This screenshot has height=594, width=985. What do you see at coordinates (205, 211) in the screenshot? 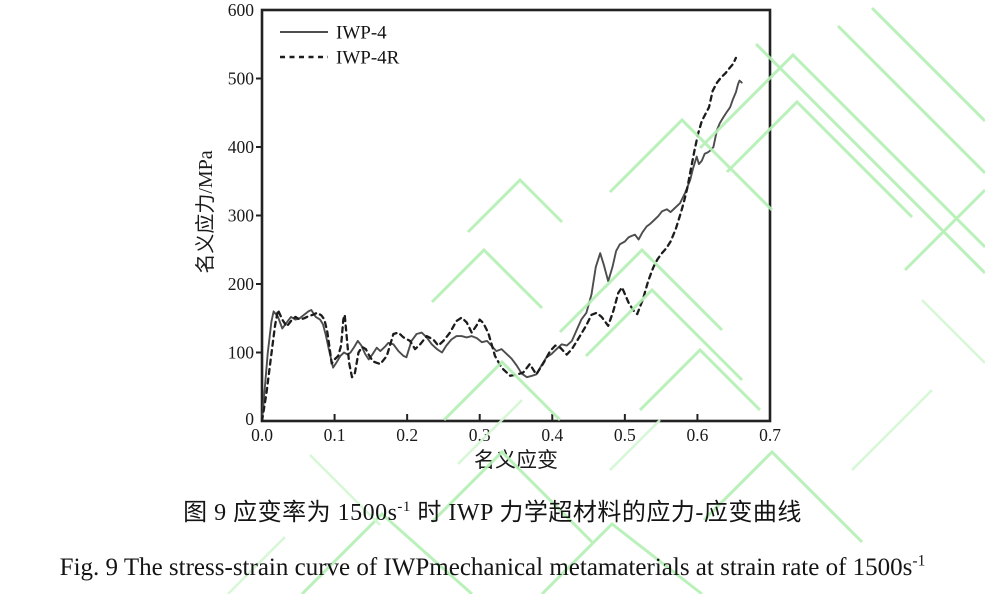
I see `y-axis-title: 名义应力/MPa` at bounding box center [205, 211].